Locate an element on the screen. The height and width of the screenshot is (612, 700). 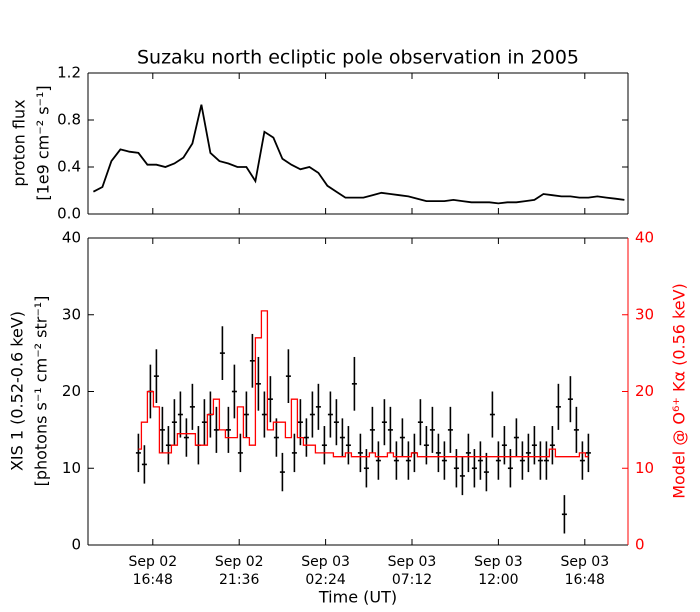
y-axis-label: [1e9 cm⁻² s⁻¹] is located at coordinates (43, 142).